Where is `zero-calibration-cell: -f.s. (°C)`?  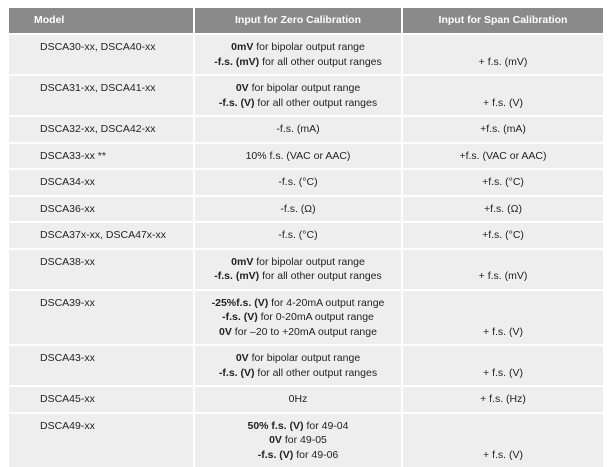
zero-calibration-cell: -f.s. (°C) is located at coordinates (299, 234).